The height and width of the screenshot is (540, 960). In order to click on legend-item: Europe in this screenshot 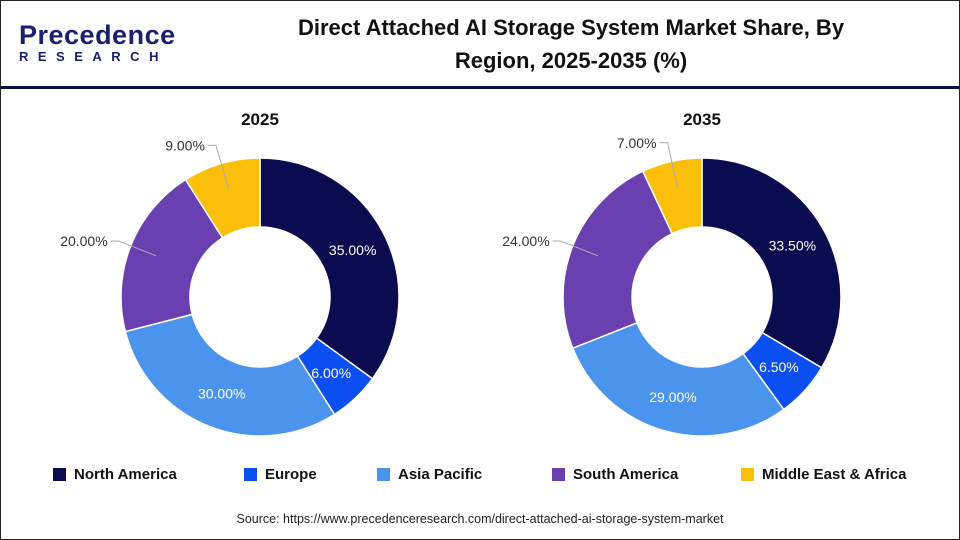, I will do `click(280, 474)`.